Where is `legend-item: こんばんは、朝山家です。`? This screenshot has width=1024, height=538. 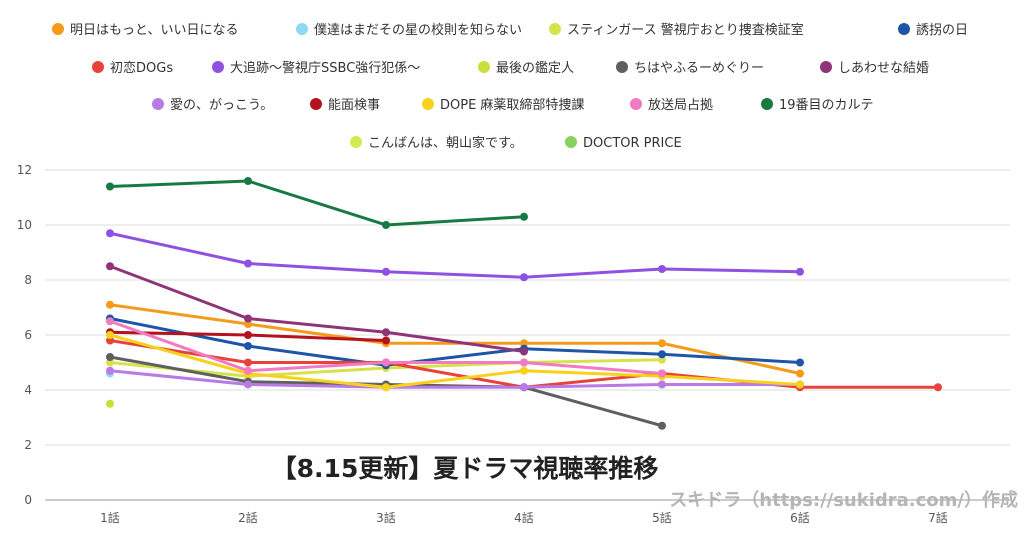
legend-item: こんばんは、朝山家です。 is located at coordinates (436, 143).